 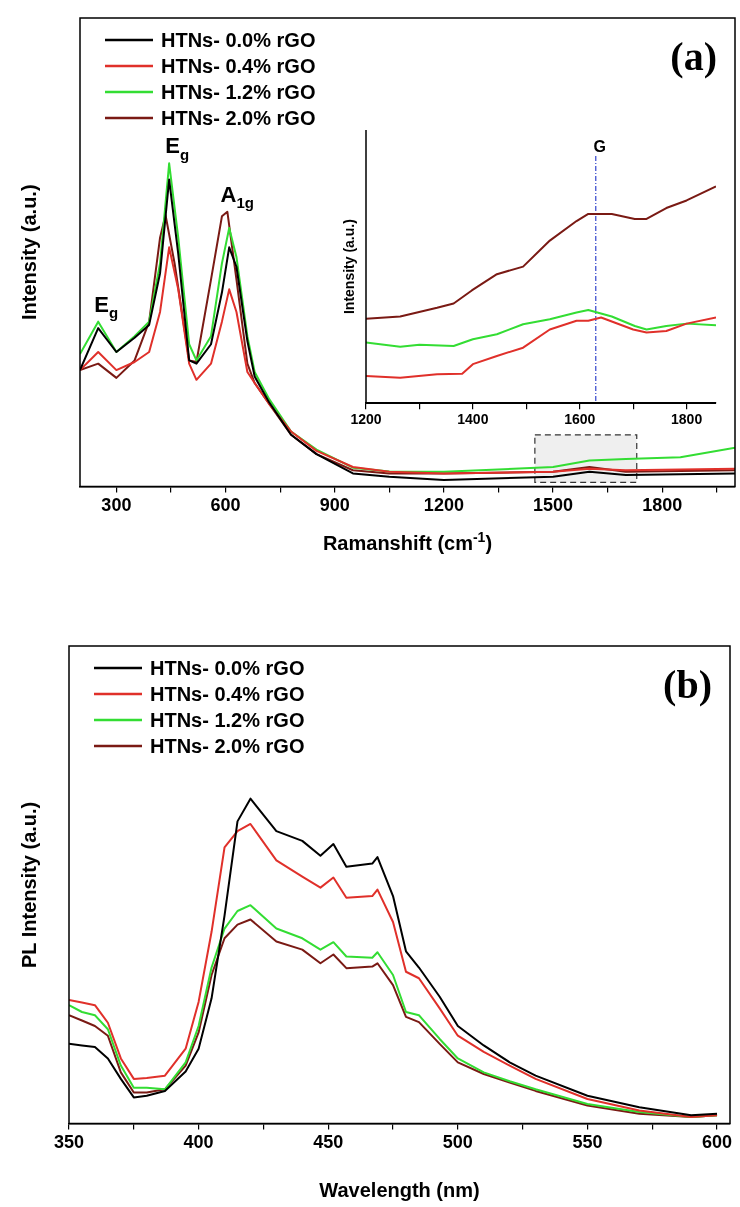 I want to click on x-tick-label: 450, so click(x=328, y=1142).